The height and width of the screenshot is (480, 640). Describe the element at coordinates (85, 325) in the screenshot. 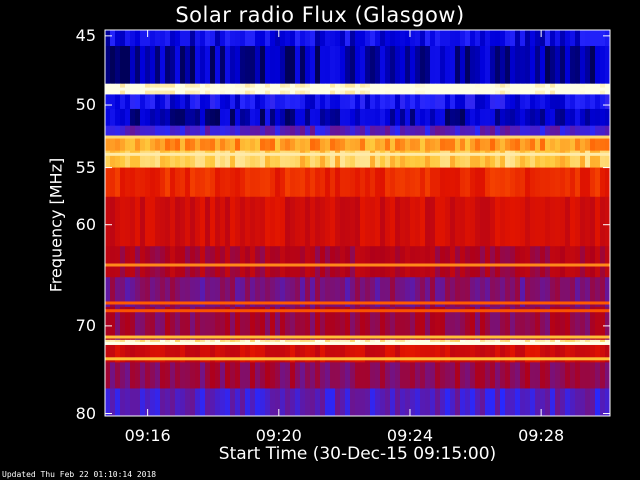

I see `y-tick-label: 70` at that location.